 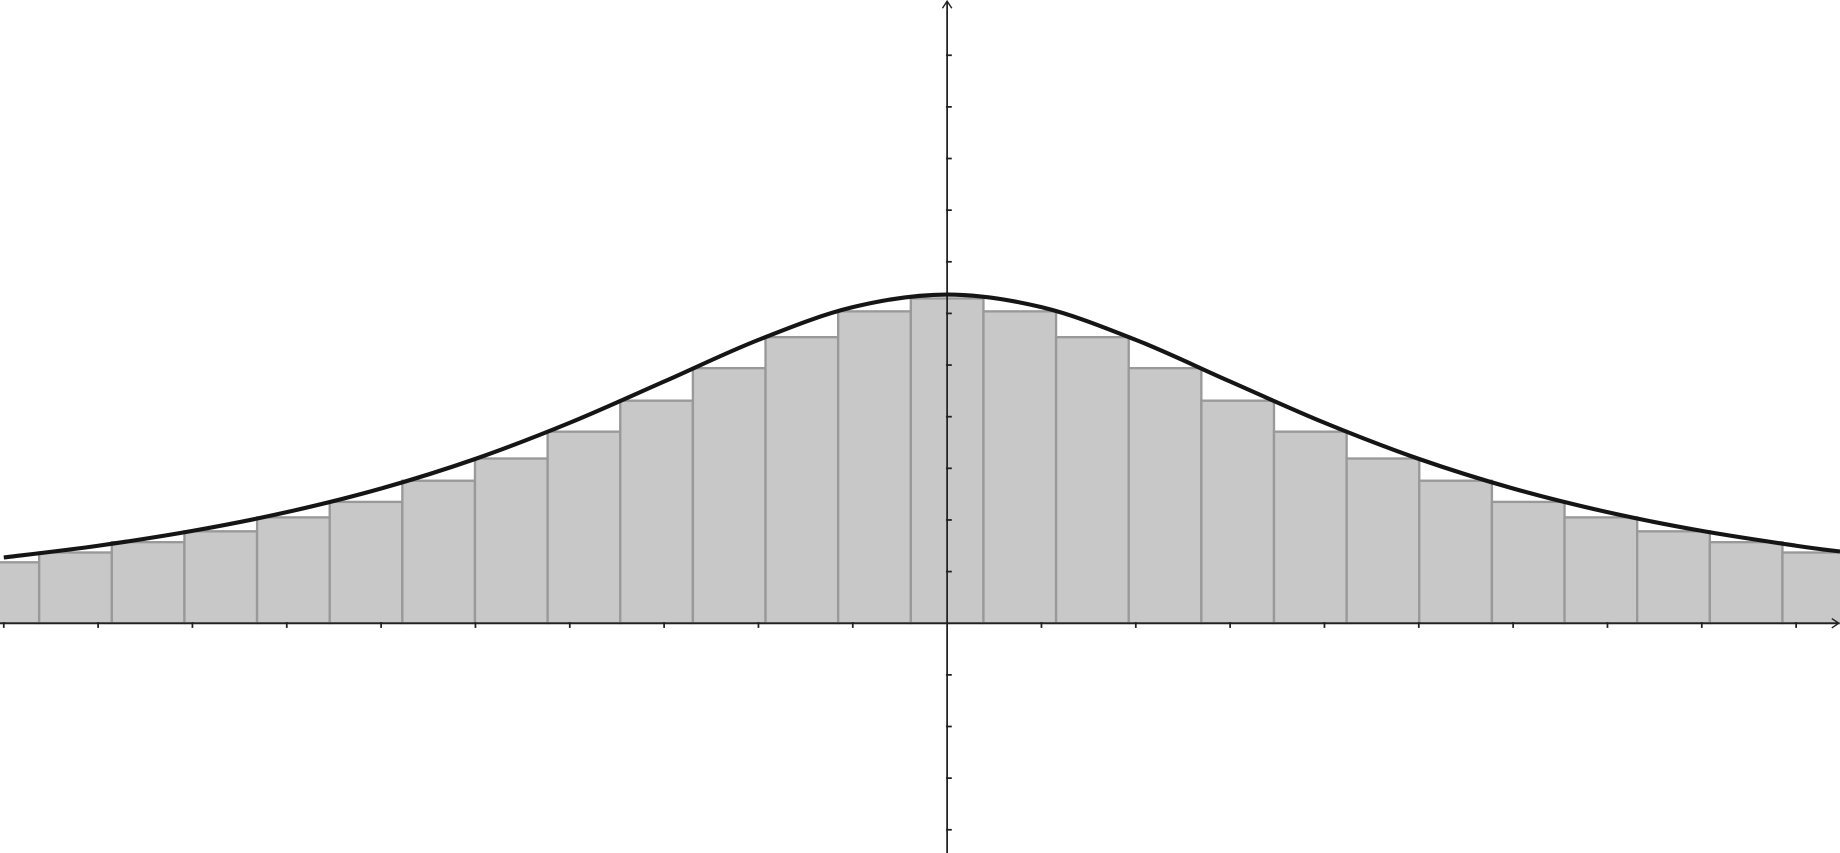 I want to click on y-axis-arrow, so click(x=947, y=4).